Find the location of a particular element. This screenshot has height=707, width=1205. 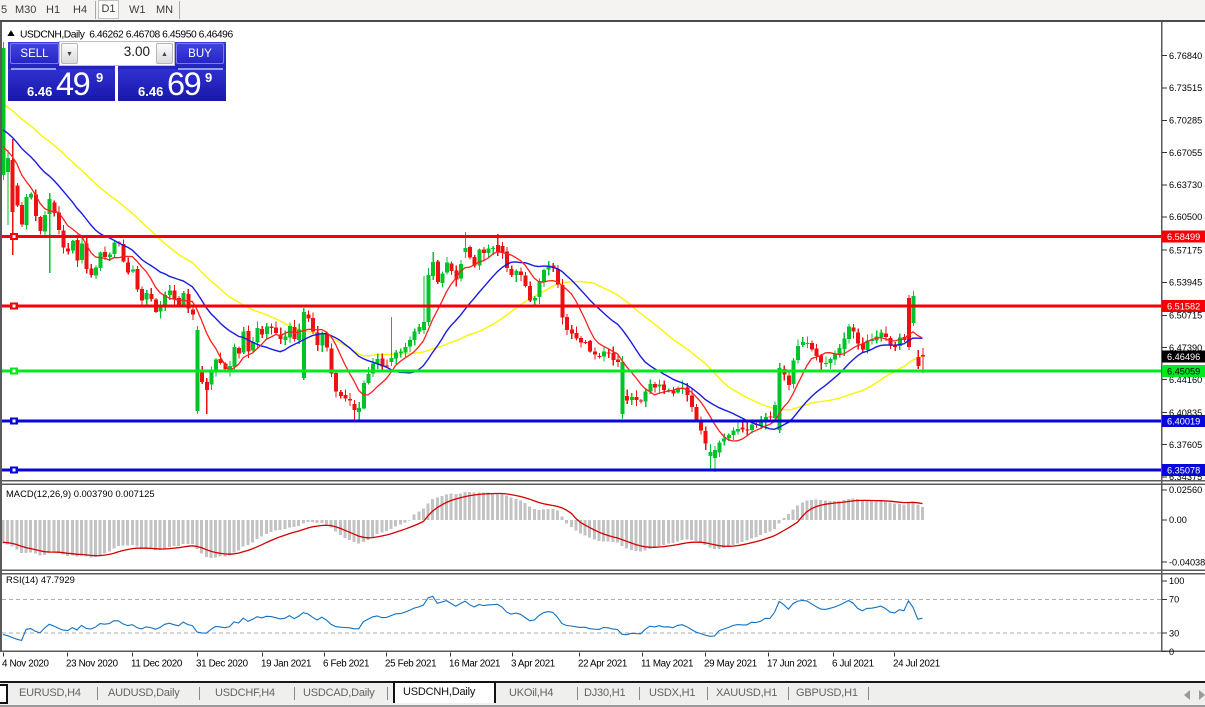

svg-text: 6.40835 is located at coordinates (1185, 413).